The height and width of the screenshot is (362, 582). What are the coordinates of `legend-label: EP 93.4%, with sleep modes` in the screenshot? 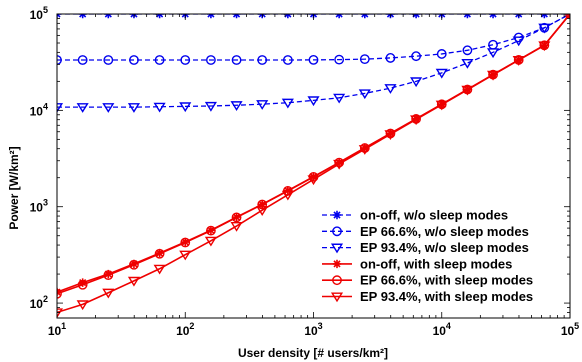 It's located at (446, 296).